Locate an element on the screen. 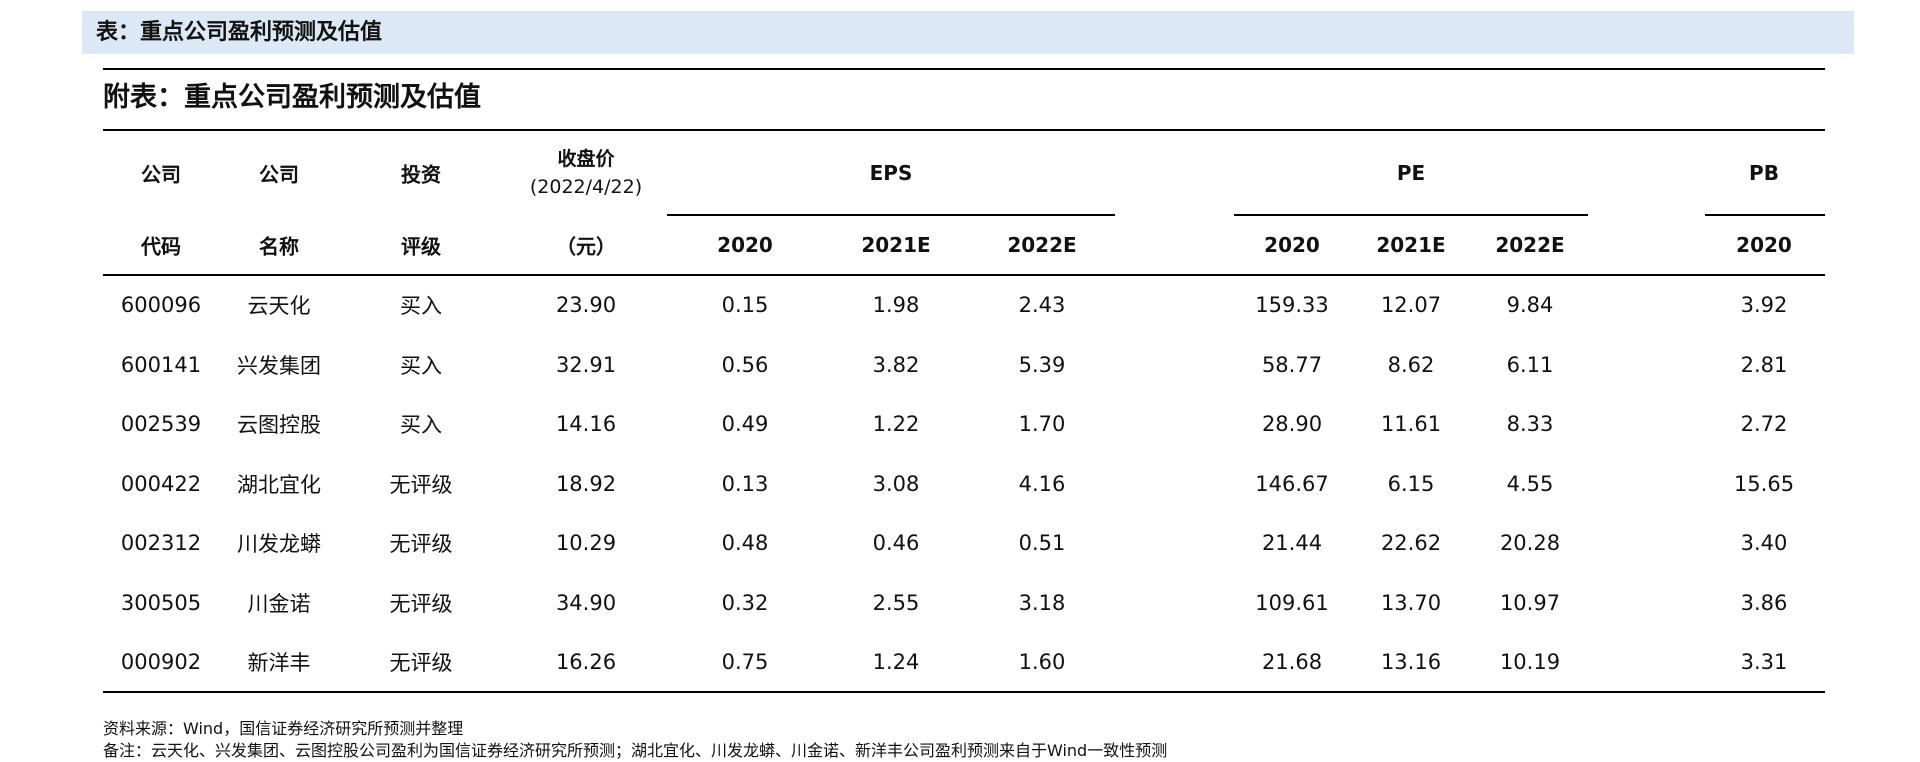  cell-pe-2021e: 6.15 is located at coordinates (1411, 483).